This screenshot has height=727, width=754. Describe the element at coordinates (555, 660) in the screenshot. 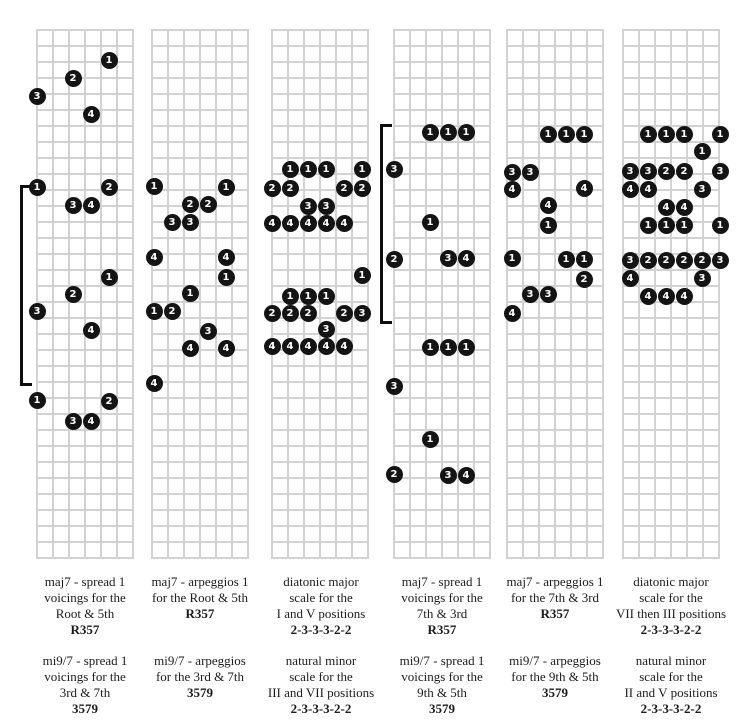

I see `caption-line: mi9/7 - arpeggios` at that location.